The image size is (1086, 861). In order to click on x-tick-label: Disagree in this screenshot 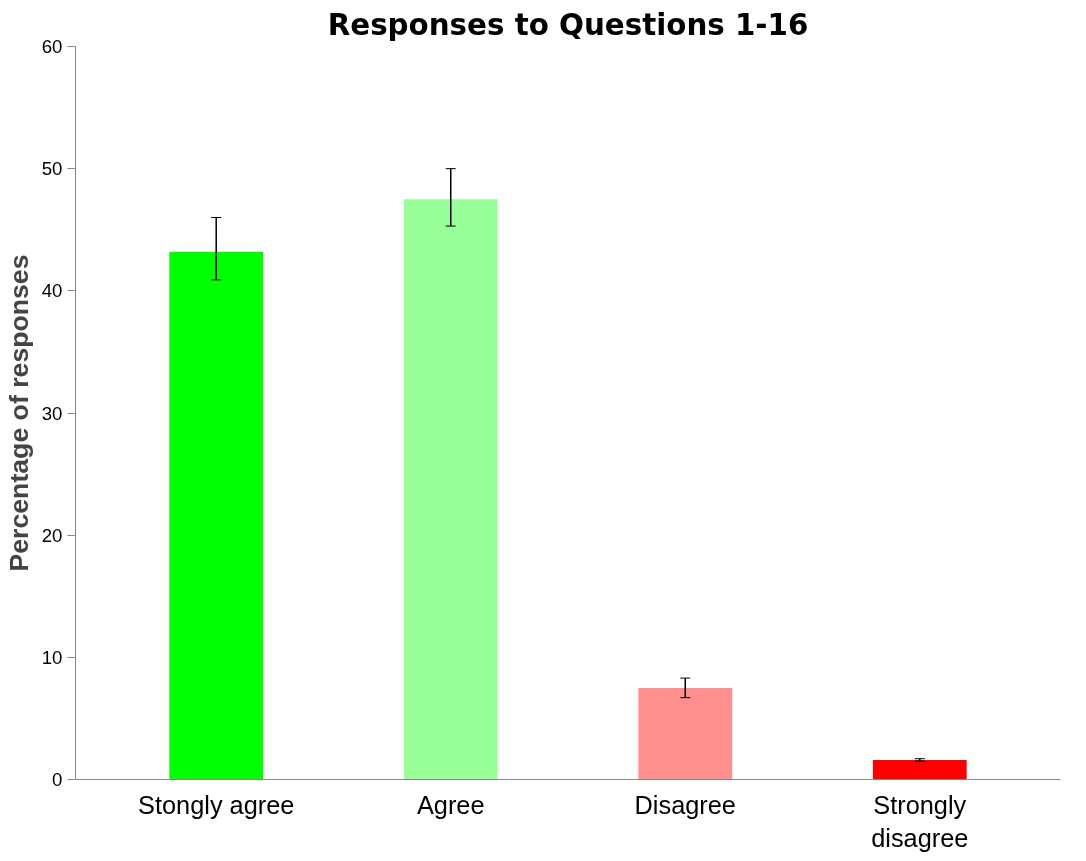, I will do `click(685, 804)`.